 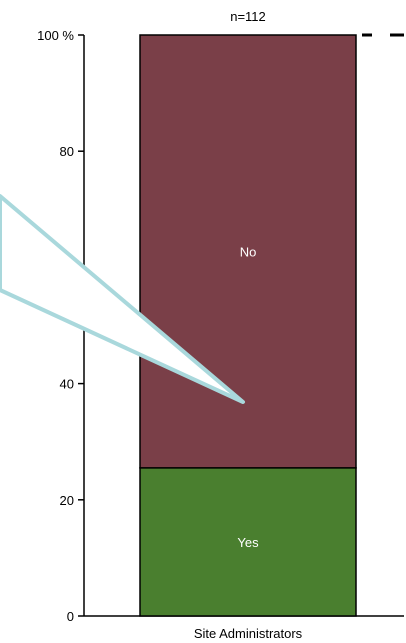 What do you see at coordinates (248, 633) in the screenshot?
I see `category-label: Site Administrators` at bounding box center [248, 633].